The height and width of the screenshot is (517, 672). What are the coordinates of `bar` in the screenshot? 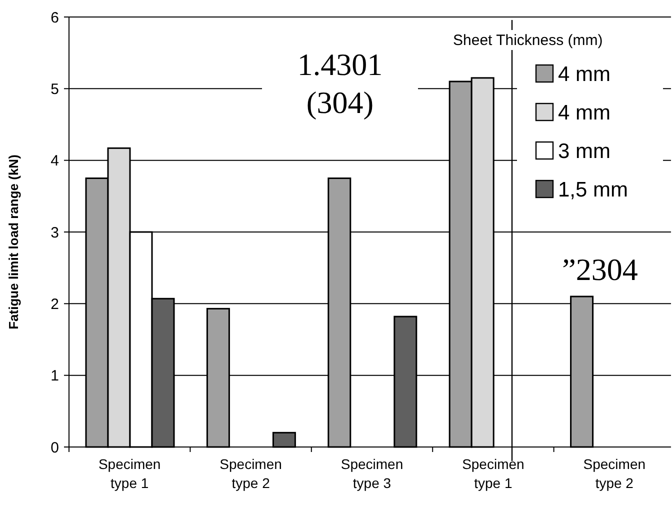 It's located at (284, 440).